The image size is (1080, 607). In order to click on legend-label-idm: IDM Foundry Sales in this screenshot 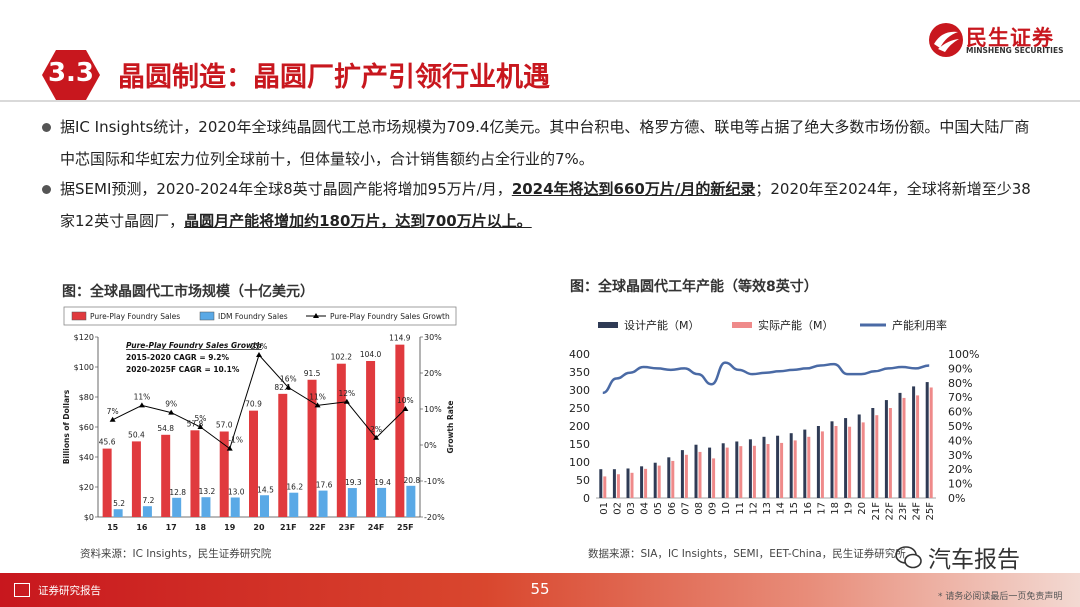, I will do `click(253, 316)`.